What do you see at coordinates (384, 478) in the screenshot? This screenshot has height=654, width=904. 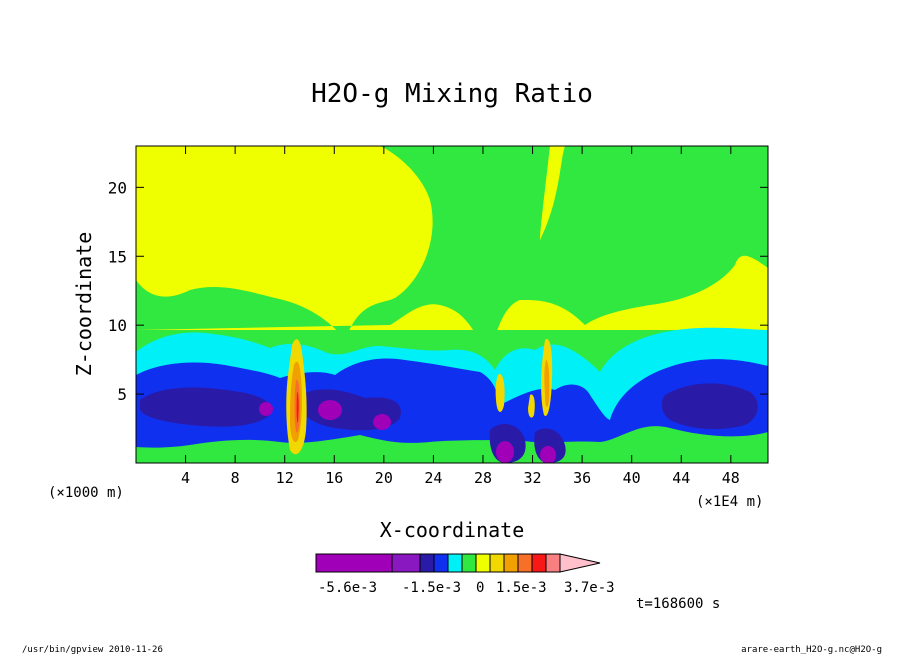 I see `x-tick-label: 20` at bounding box center [384, 478].